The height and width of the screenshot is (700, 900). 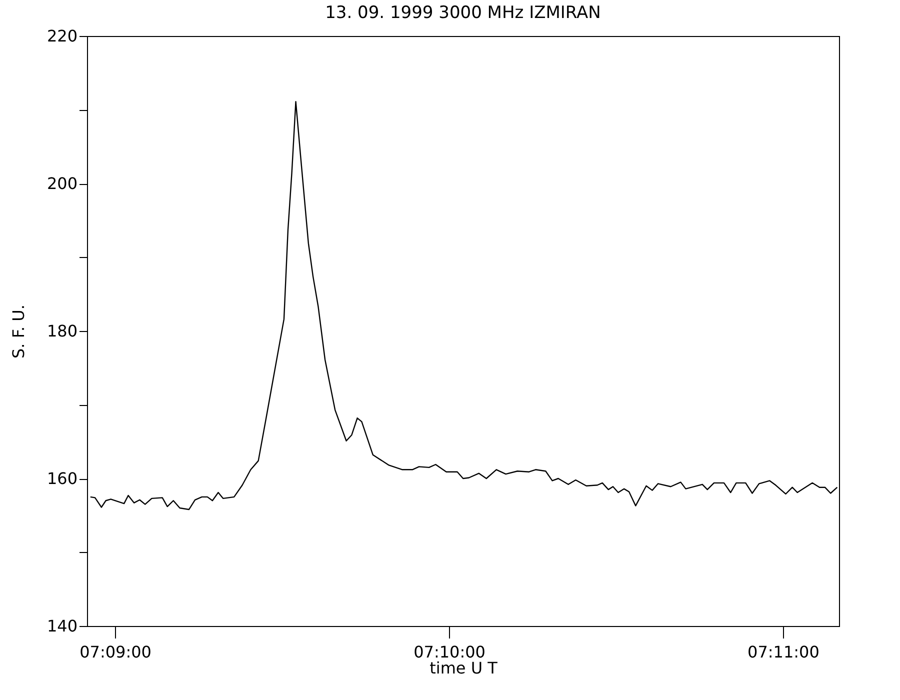 I want to click on y-tick-label: 200, so click(x=62, y=183).